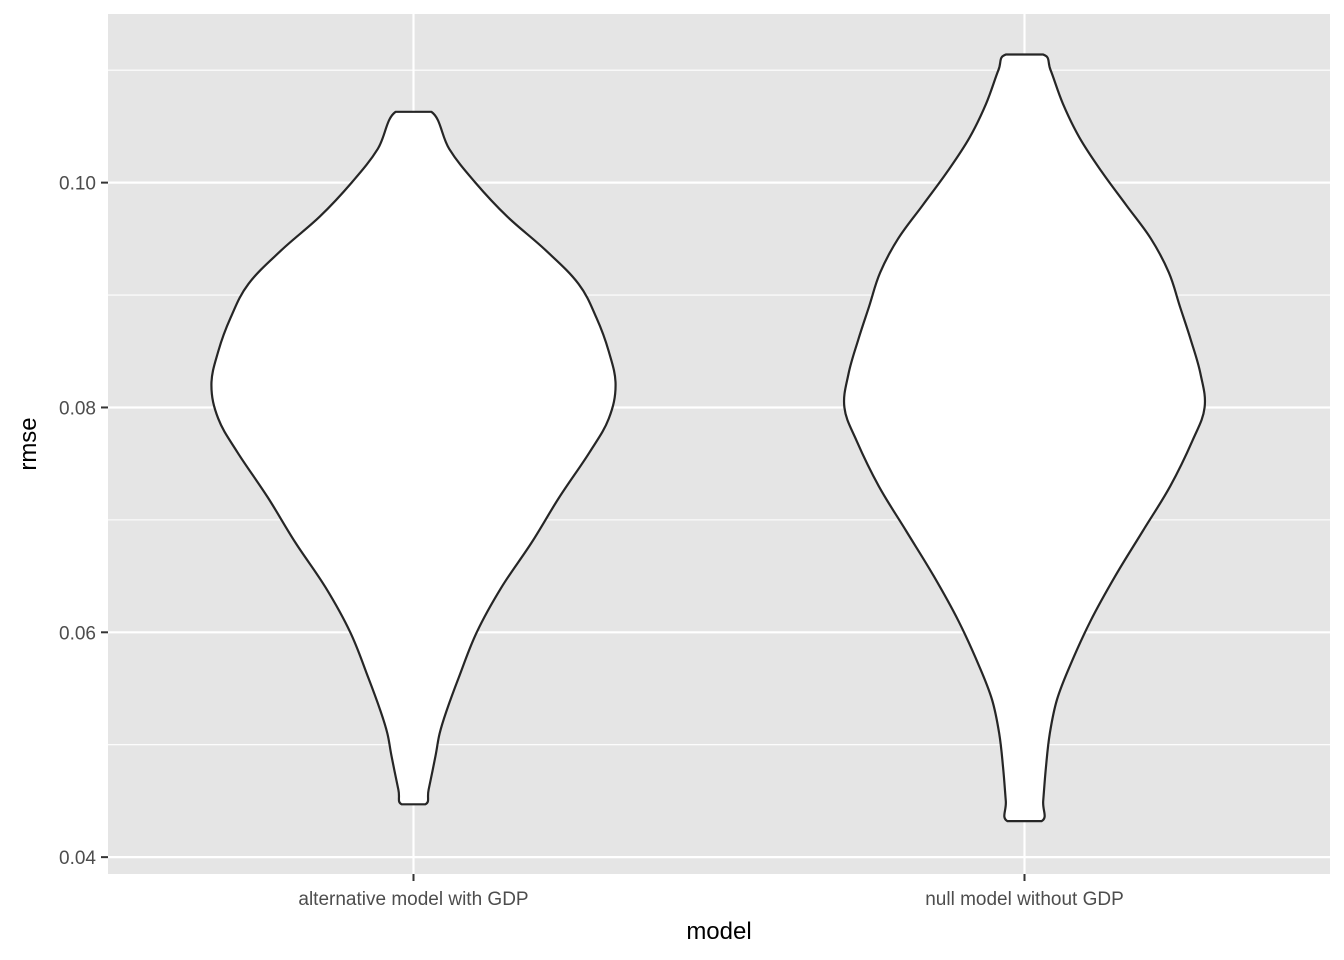  I want to click on y-tick-label: 0.08, so click(77, 408).